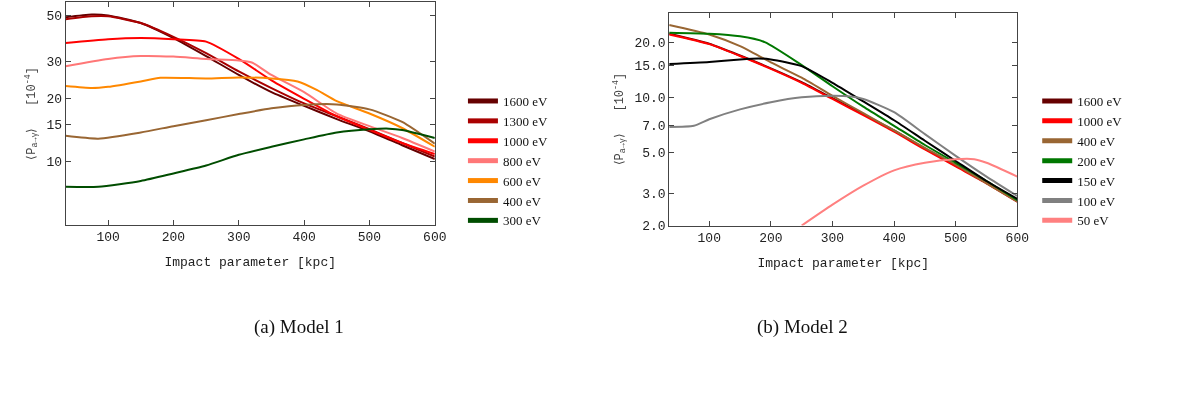 The image size is (1184, 400). I want to click on y-tick-label: 15.0, so click(650, 66).